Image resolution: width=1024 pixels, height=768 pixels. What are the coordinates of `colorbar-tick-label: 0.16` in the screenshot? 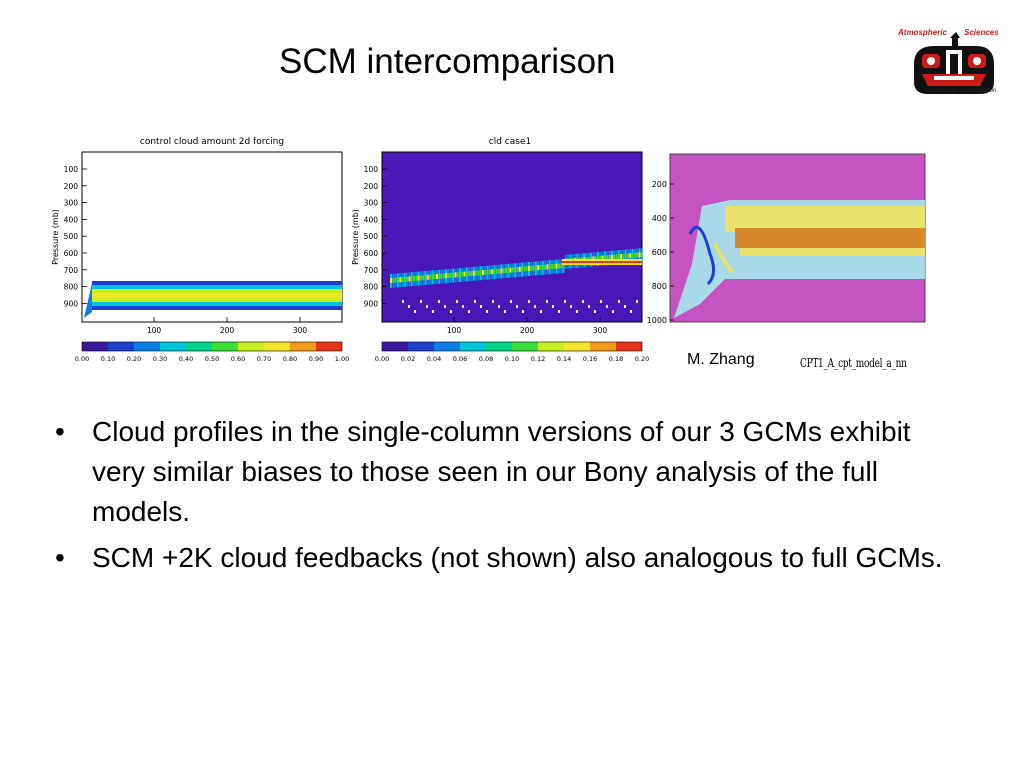 It's located at (590, 359).